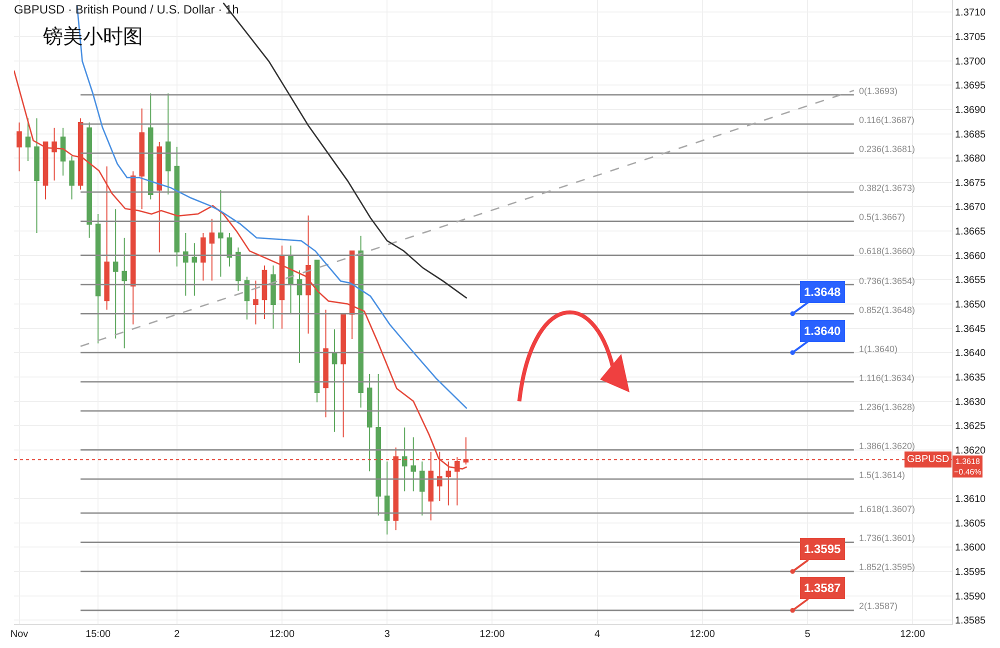  What do you see at coordinates (882, 217) in the screenshot?
I see `series-label: 0.5(1.3667)` at bounding box center [882, 217].